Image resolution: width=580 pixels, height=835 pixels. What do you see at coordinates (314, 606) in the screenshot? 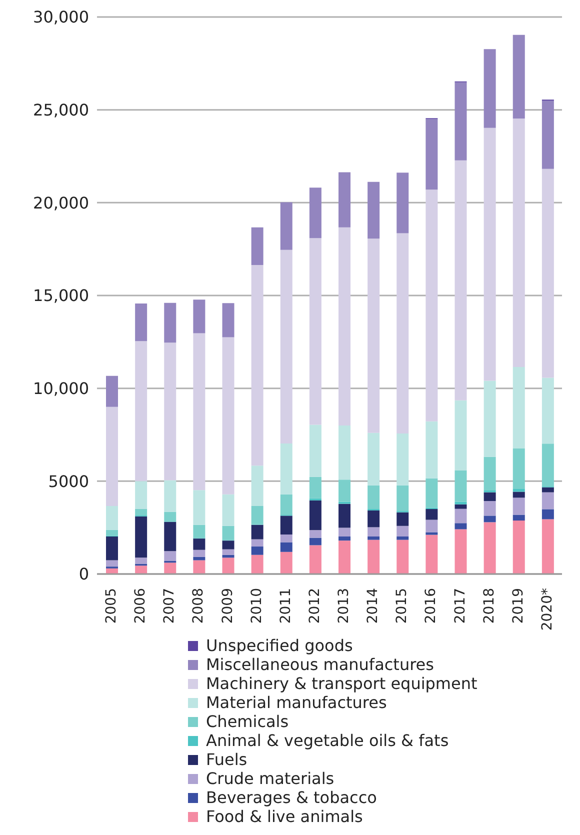
I see `x-tick-label: 2012` at bounding box center [314, 606].